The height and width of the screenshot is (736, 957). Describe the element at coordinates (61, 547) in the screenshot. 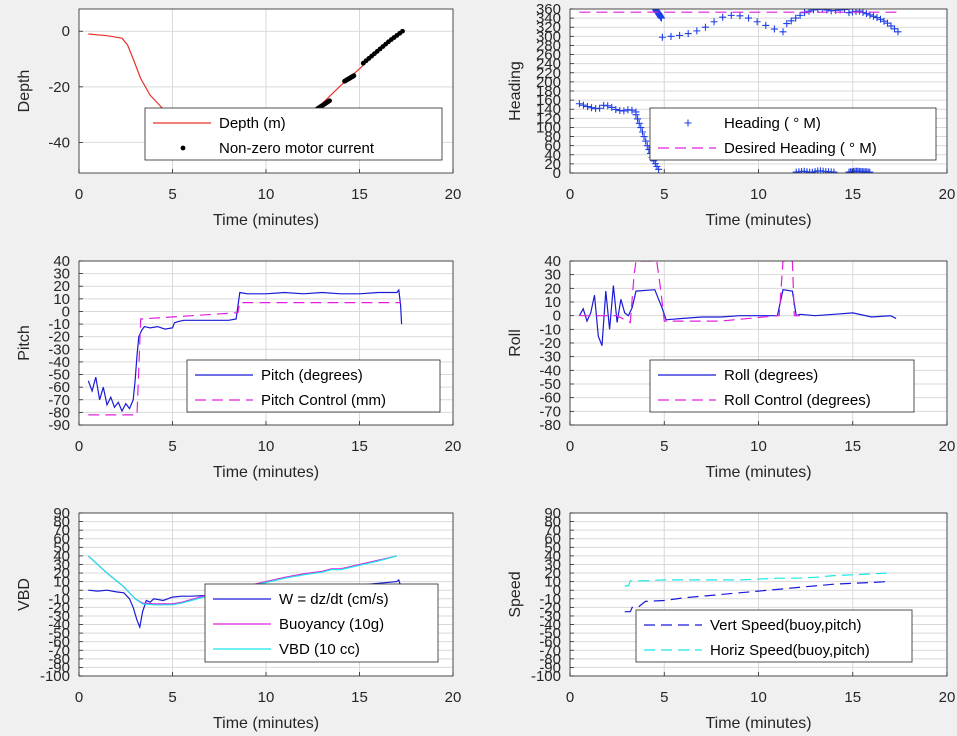

I see `tick-label-y: 50` at that location.